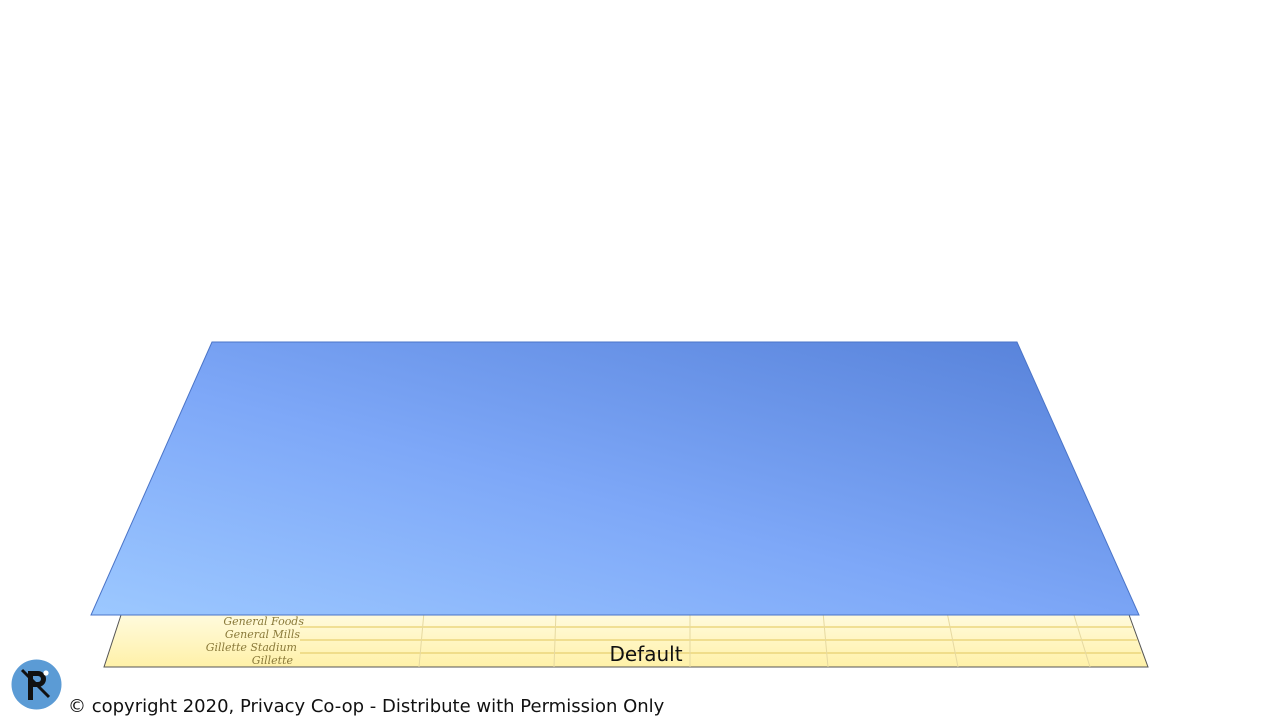 Image resolution: width=1280 pixels, height=720 pixels. What do you see at coordinates (263, 621) in the screenshot?
I see `table-row-label: General Foods` at bounding box center [263, 621].